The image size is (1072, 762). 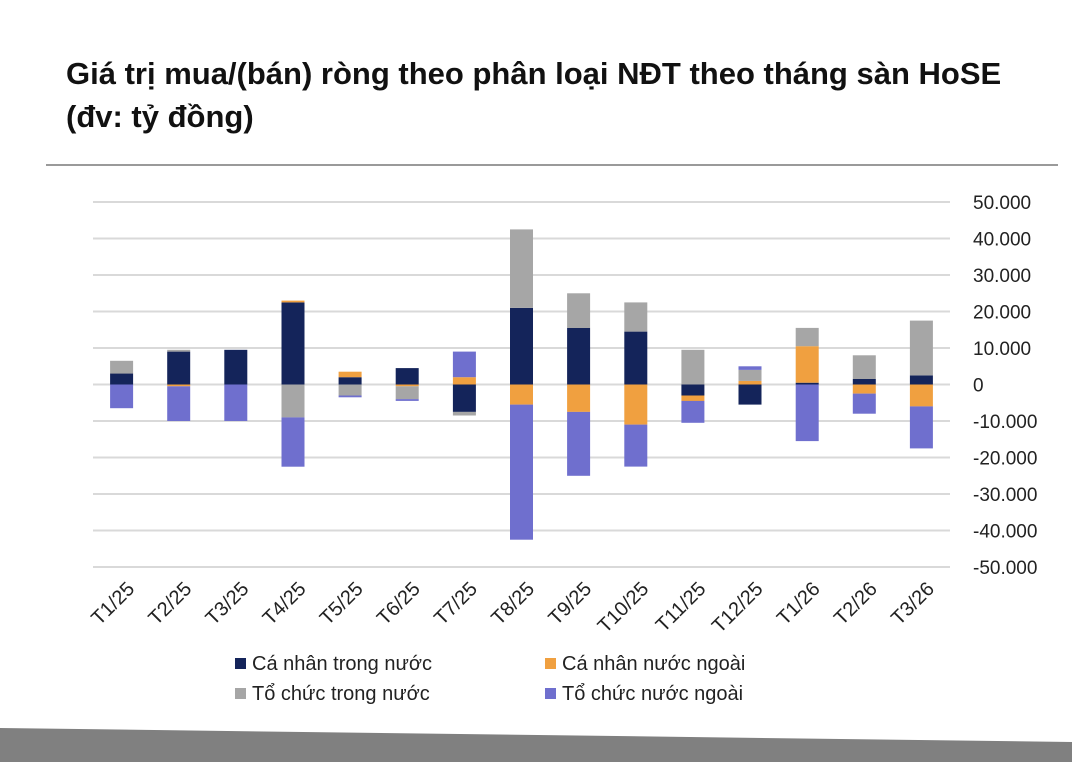 I want to click on x-tick-label: T6/25, so click(x=399, y=604).